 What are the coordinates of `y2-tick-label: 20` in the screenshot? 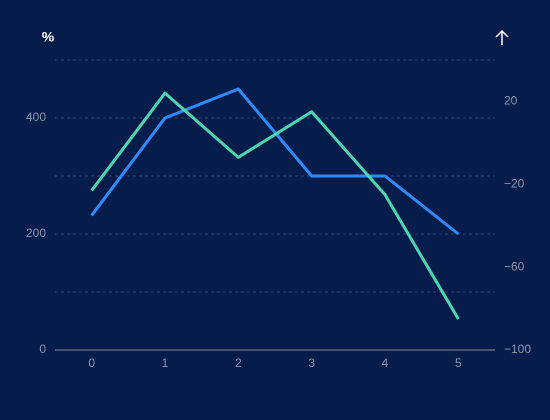 It's located at (511, 101).